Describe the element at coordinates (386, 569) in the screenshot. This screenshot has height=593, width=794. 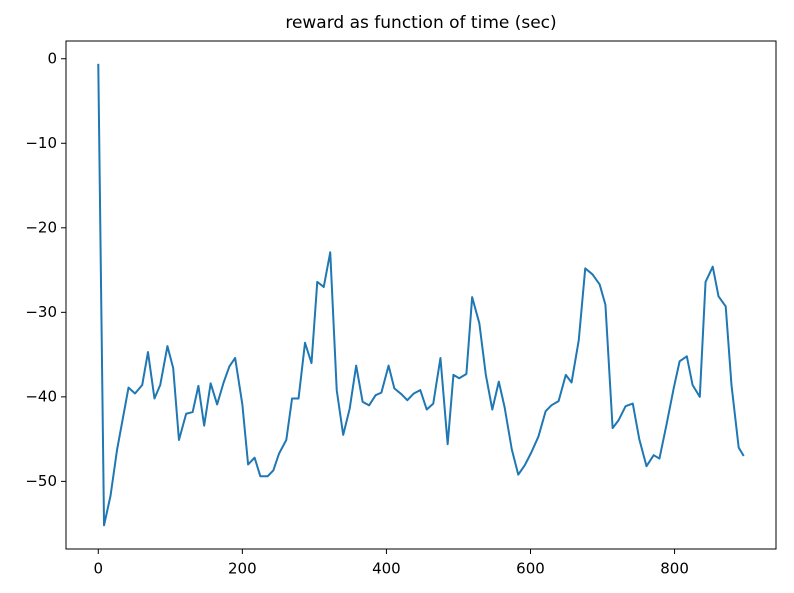
I see `x-tick-label: 400` at that location.